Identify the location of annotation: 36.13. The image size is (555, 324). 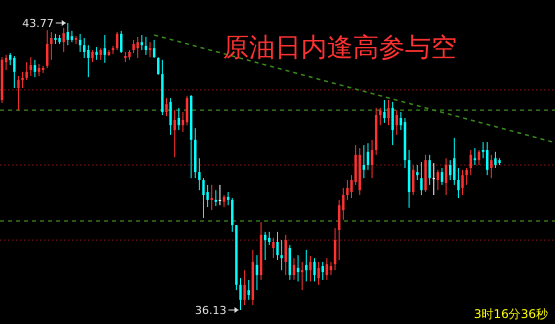
(210, 310).